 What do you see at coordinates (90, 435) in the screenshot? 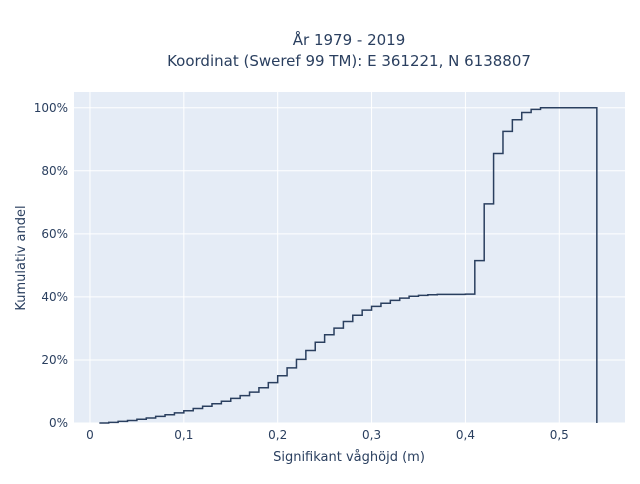
I see `x-tick-label: 0` at bounding box center [90, 435].